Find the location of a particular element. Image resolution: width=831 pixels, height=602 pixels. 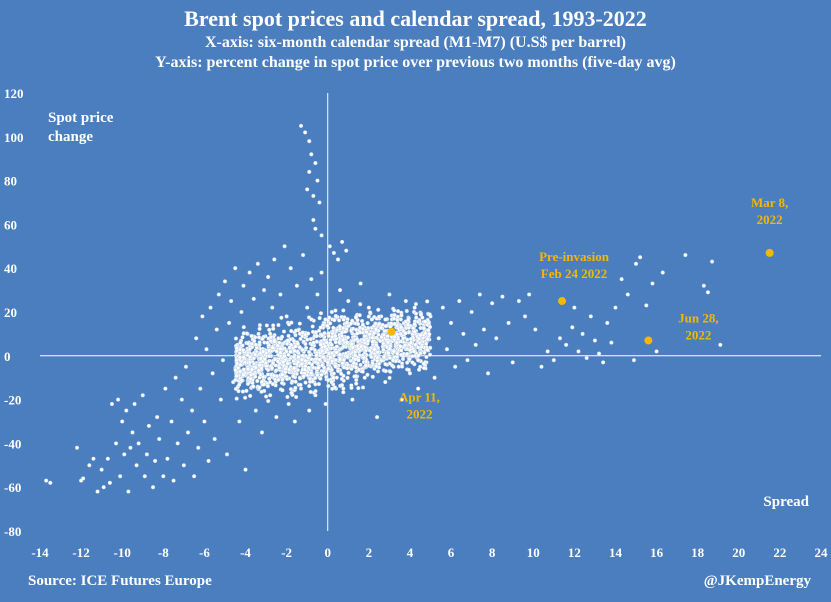

y-tick-label: 80 is located at coordinates (10, 181).